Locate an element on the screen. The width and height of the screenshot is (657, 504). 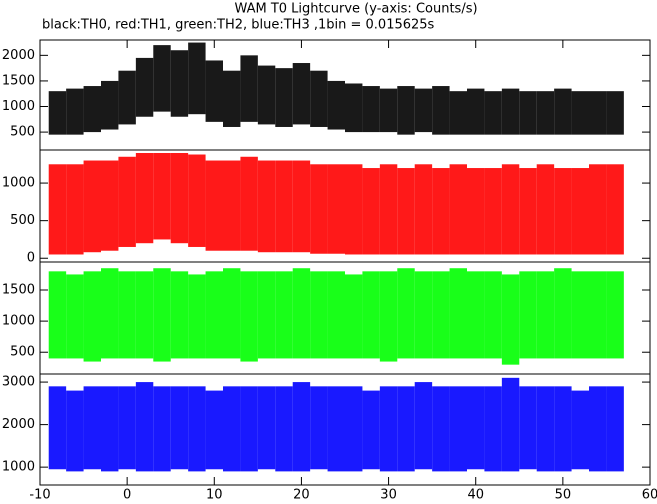
x-tick-label: 50 is located at coordinates (563, 495).